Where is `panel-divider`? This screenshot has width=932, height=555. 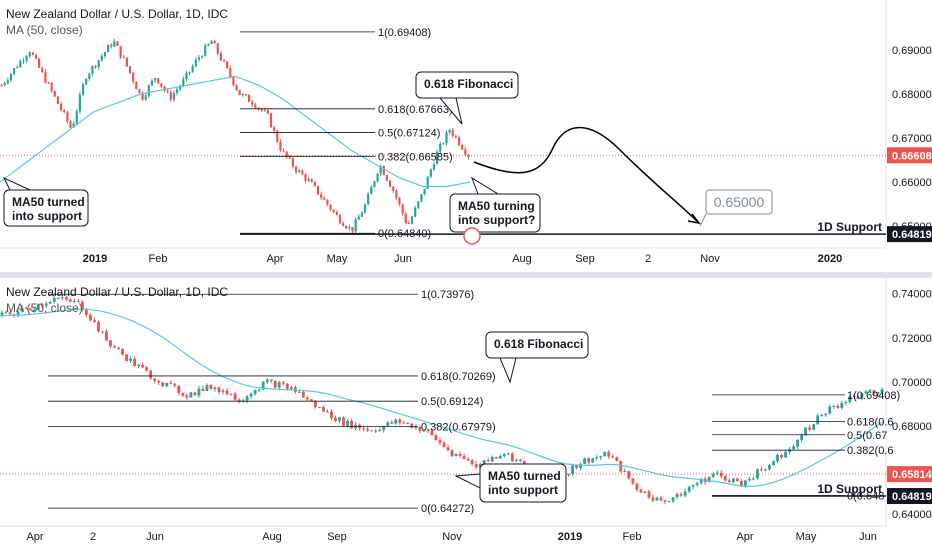 panel-divider is located at coordinates (466, 275).